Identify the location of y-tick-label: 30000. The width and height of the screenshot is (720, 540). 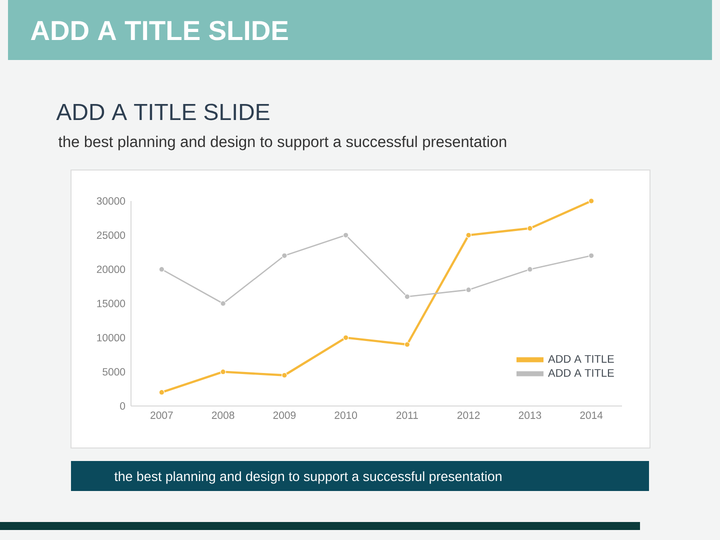
(111, 201).